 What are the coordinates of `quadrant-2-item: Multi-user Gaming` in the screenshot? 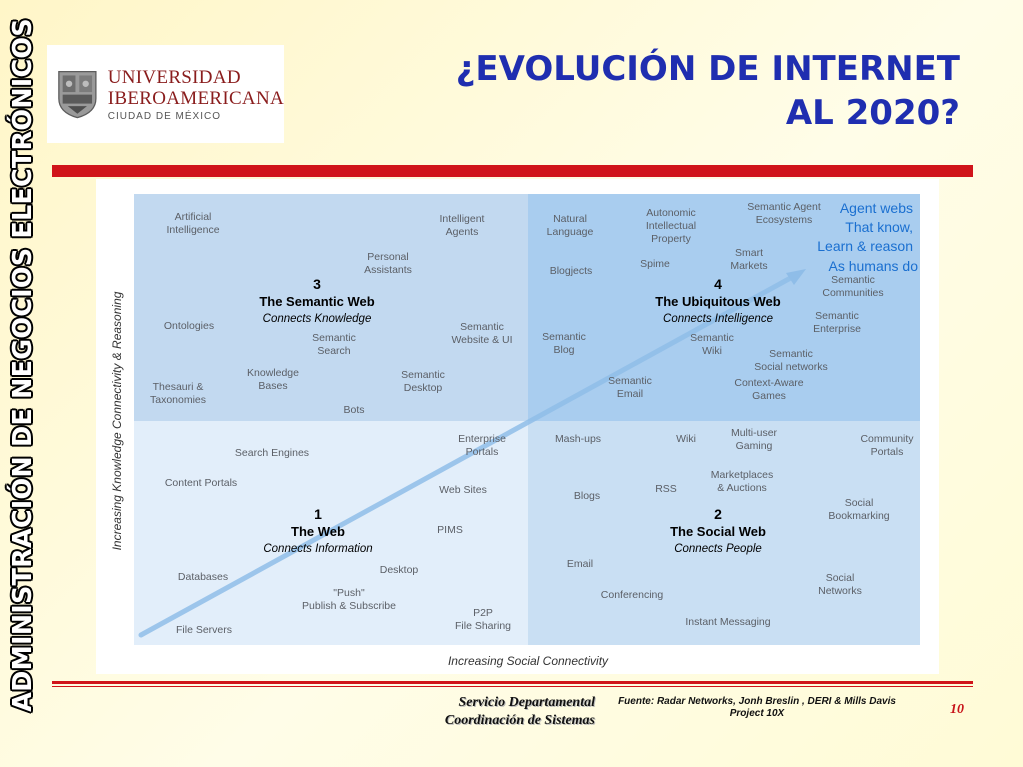 It's located at (754, 439).